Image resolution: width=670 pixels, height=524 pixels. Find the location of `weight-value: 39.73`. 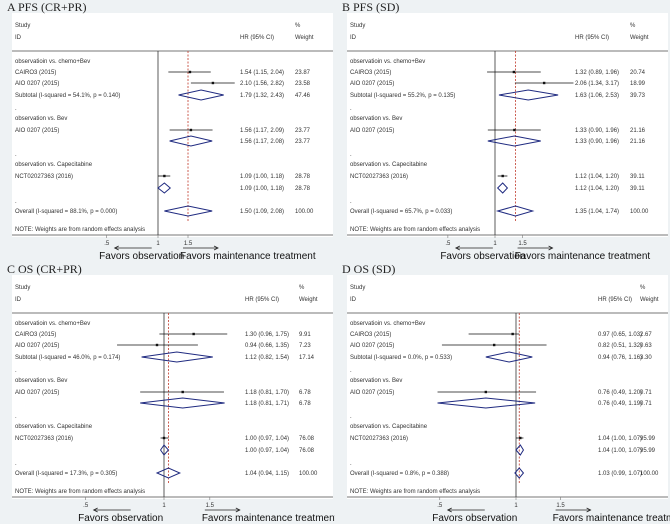

weight-value: 39.73 is located at coordinates (638, 96).